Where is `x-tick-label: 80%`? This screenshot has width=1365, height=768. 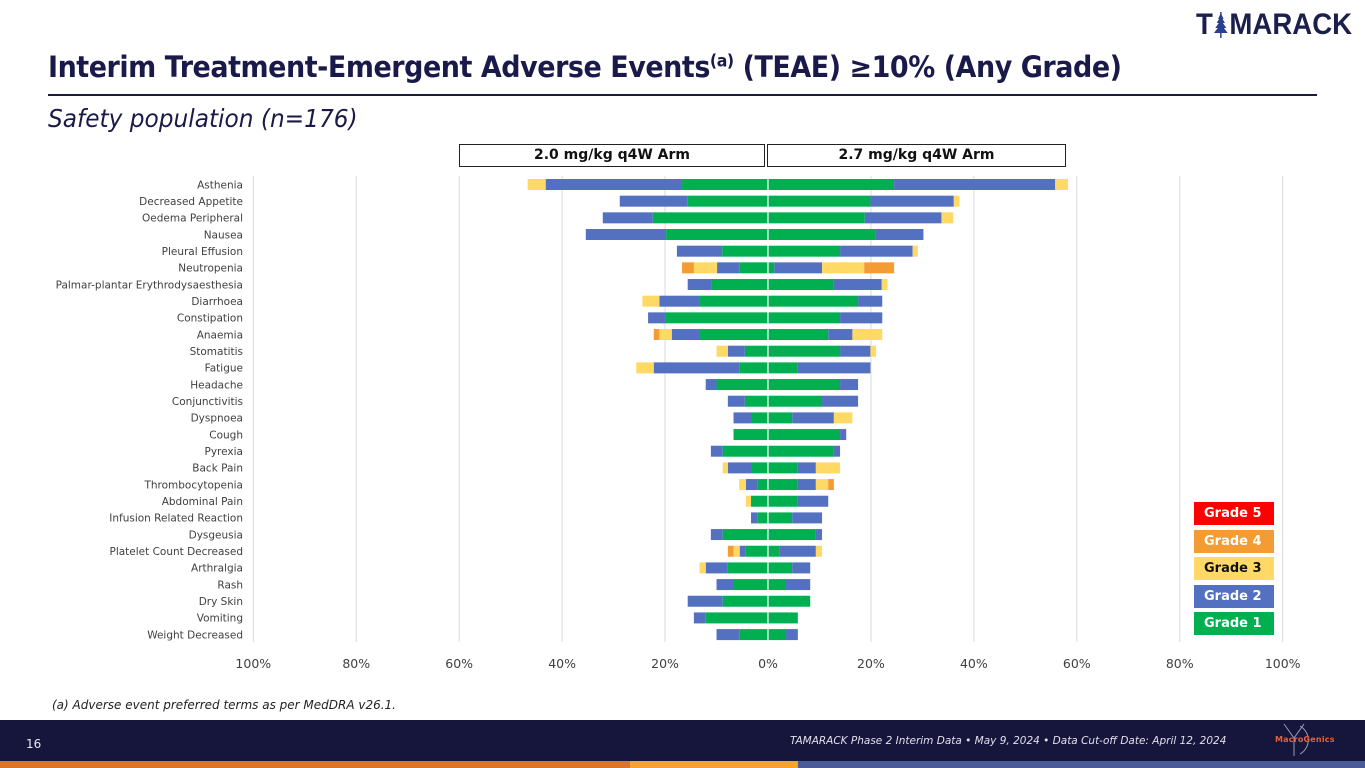 x-tick-label: 80% is located at coordinates (1180, 663).